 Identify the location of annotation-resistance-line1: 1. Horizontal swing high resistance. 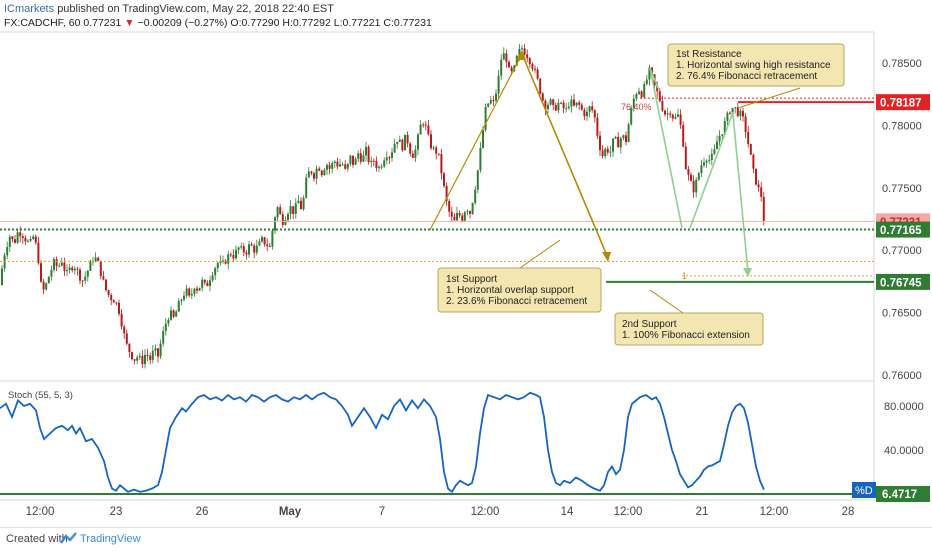
(753, 65).